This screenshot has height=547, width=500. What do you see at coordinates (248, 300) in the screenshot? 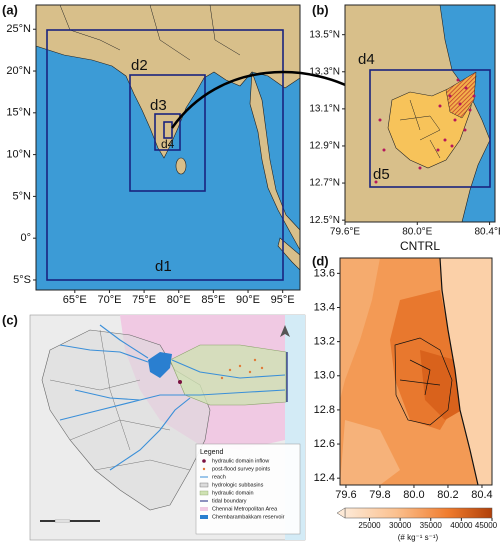
I see `x-tick-label: 90°E` at bounding box center [248, 300].